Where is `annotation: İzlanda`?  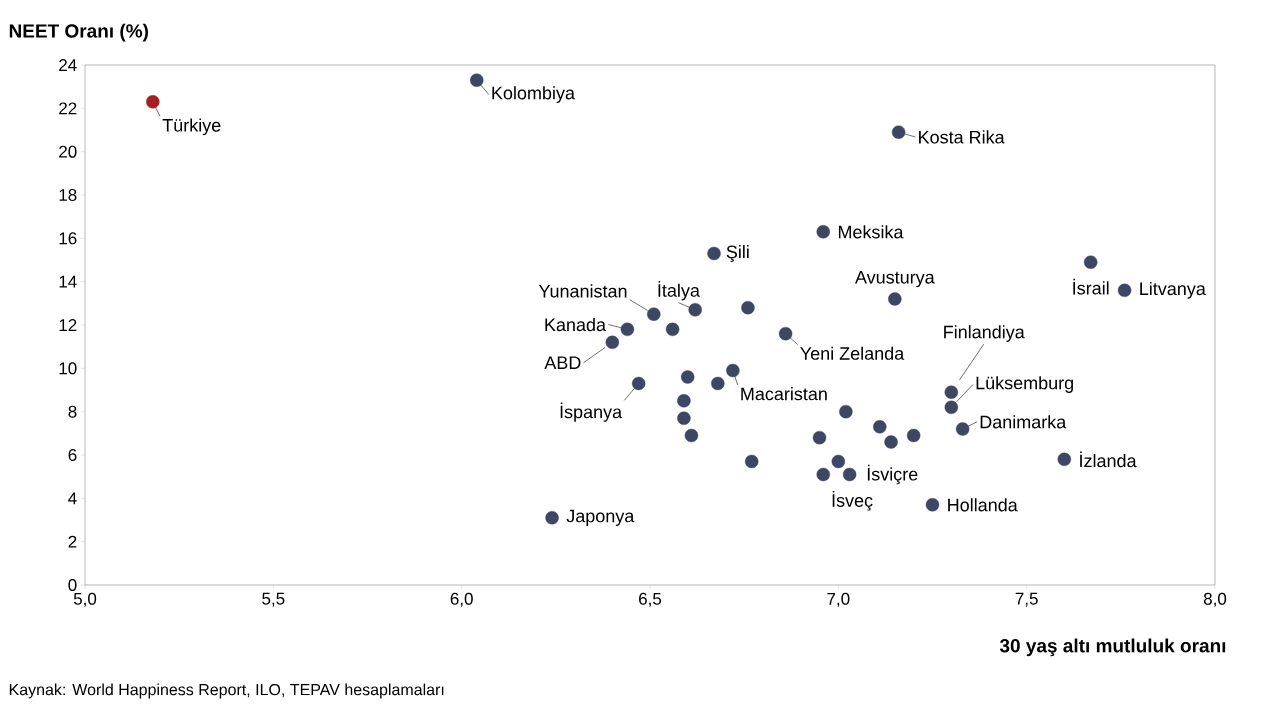 annotation: İzlanda is located at coordinates (1108, 459).